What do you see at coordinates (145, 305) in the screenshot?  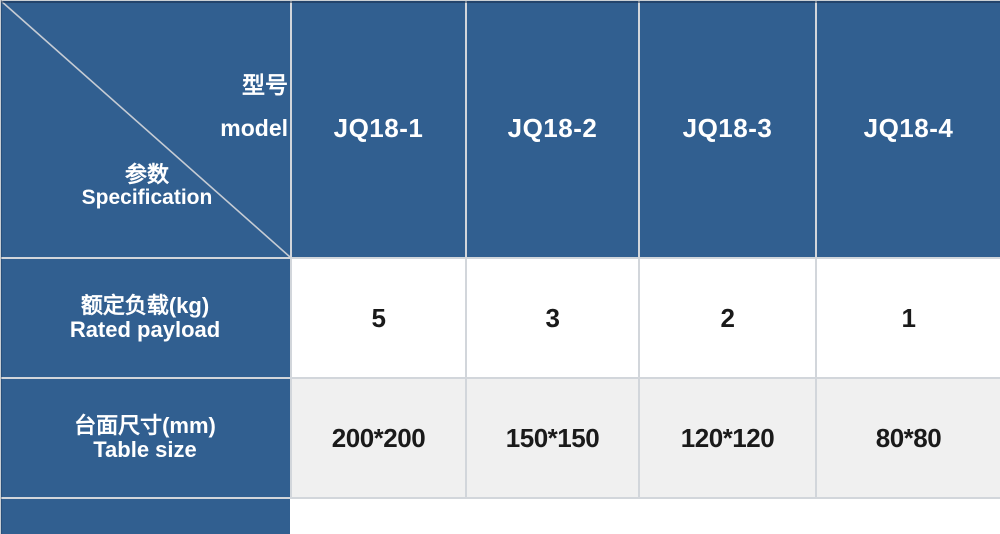 I see `row-label-cn: 额定负载(kg)` at bounding box center [145, 305].